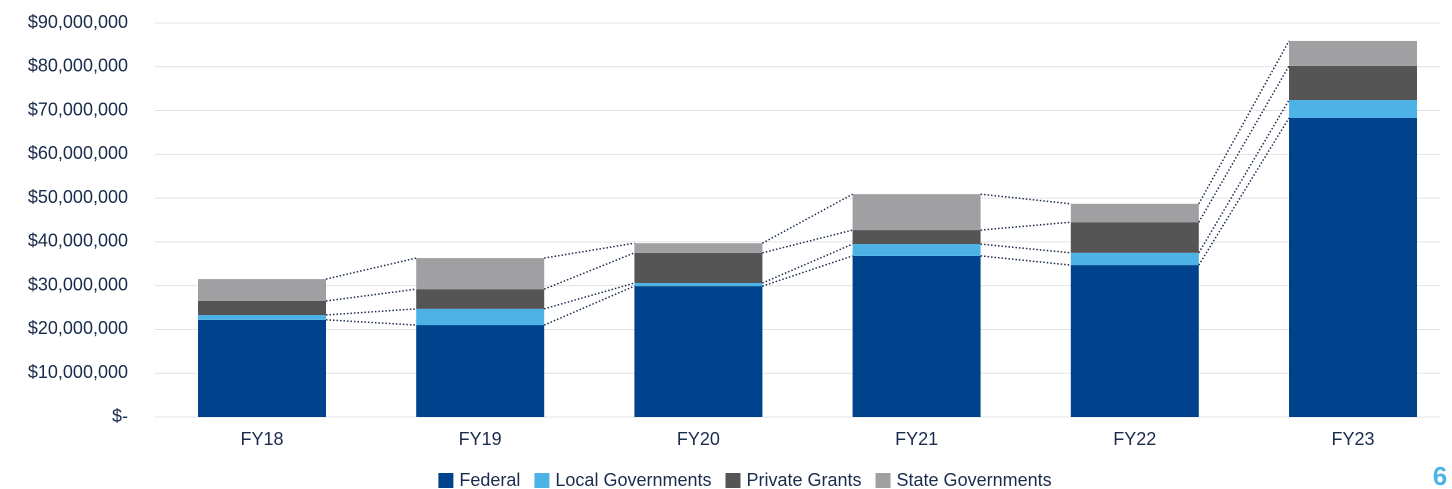 The width and height of the screenshot is (1452, 489). What do you see at coordinates (974, 479) in the screenshot?
I see `legend-label: State Governments` at bounding box center [974, 479].